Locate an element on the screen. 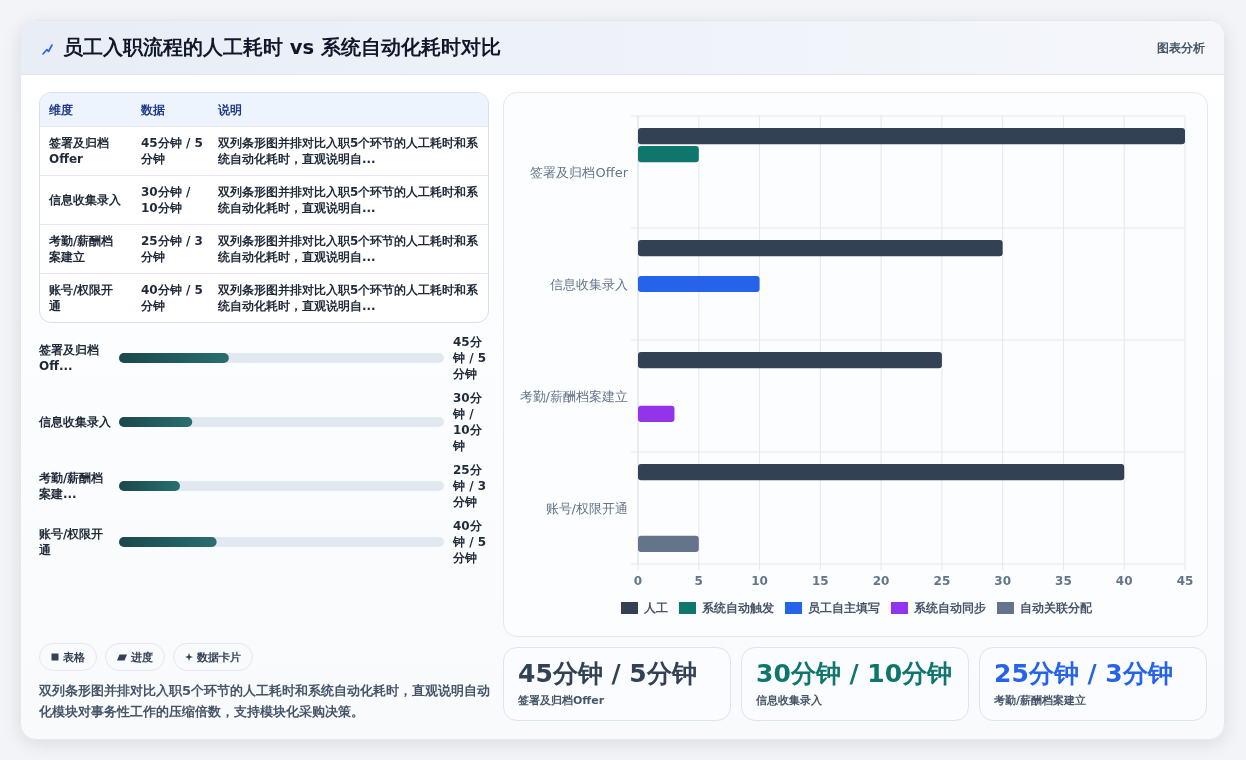 The width and height of the screenshot is (1246, 760). legend-label: 人工 is located at coordinates (655, 608).